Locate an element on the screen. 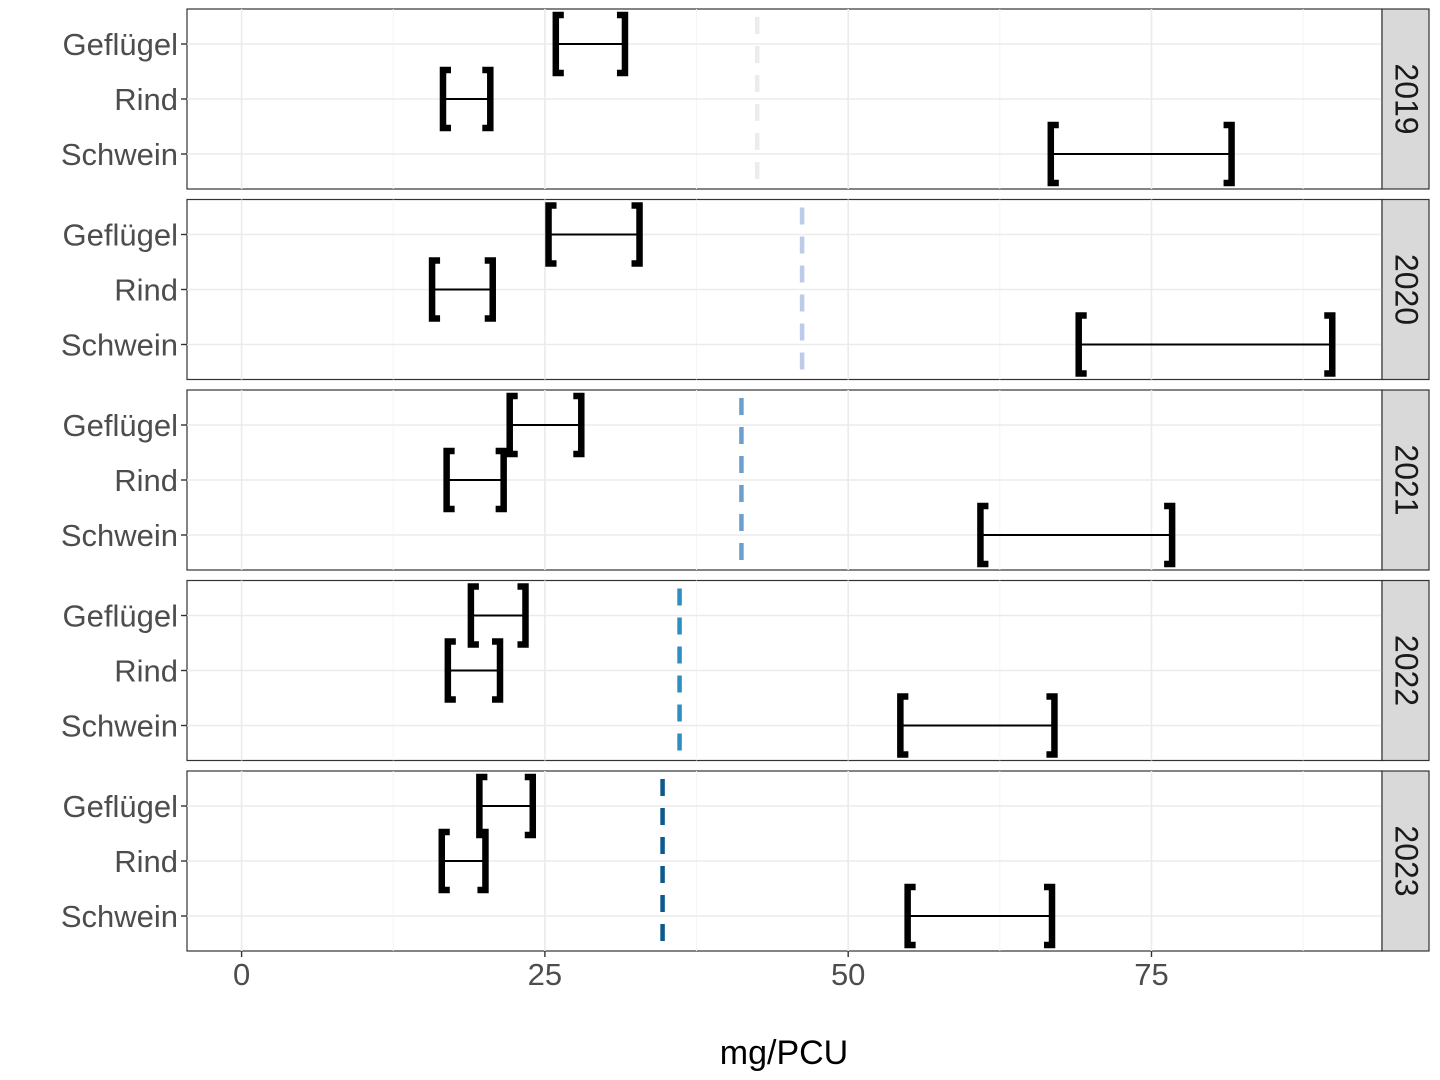 The width and height of the screenshot is (1440, 1080). facet-strip-label: 2019 is located at coordinates (1407, 98).